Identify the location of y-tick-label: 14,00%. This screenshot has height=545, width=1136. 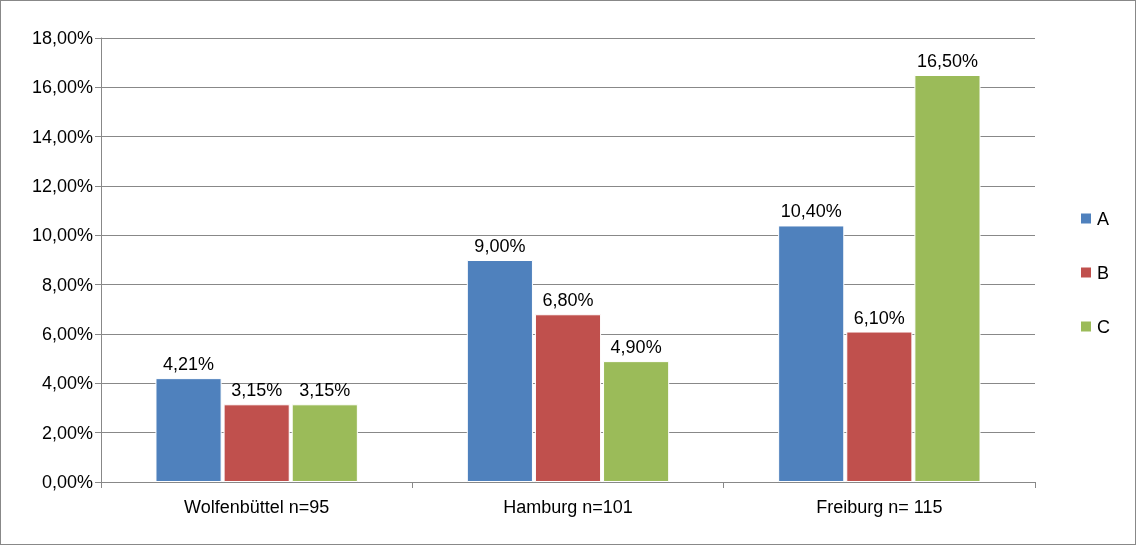
(62, 136).